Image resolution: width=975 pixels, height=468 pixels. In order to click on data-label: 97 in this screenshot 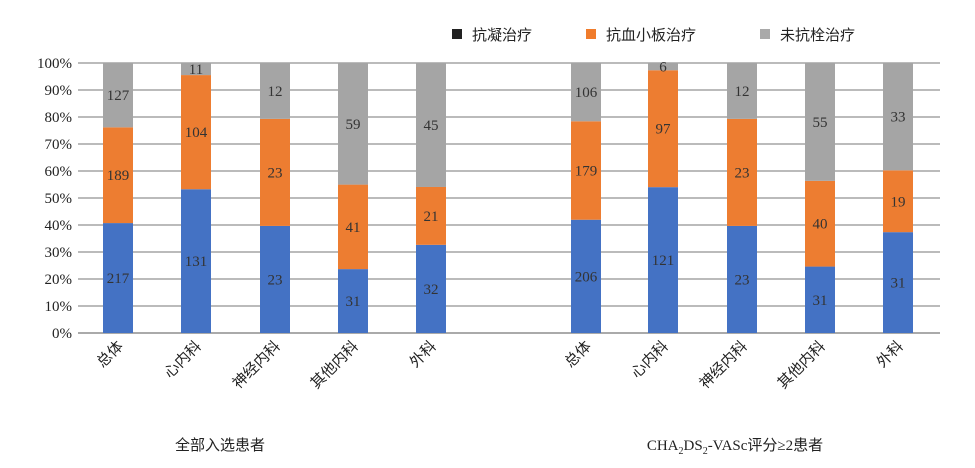, I will do `click(664, 130)`.